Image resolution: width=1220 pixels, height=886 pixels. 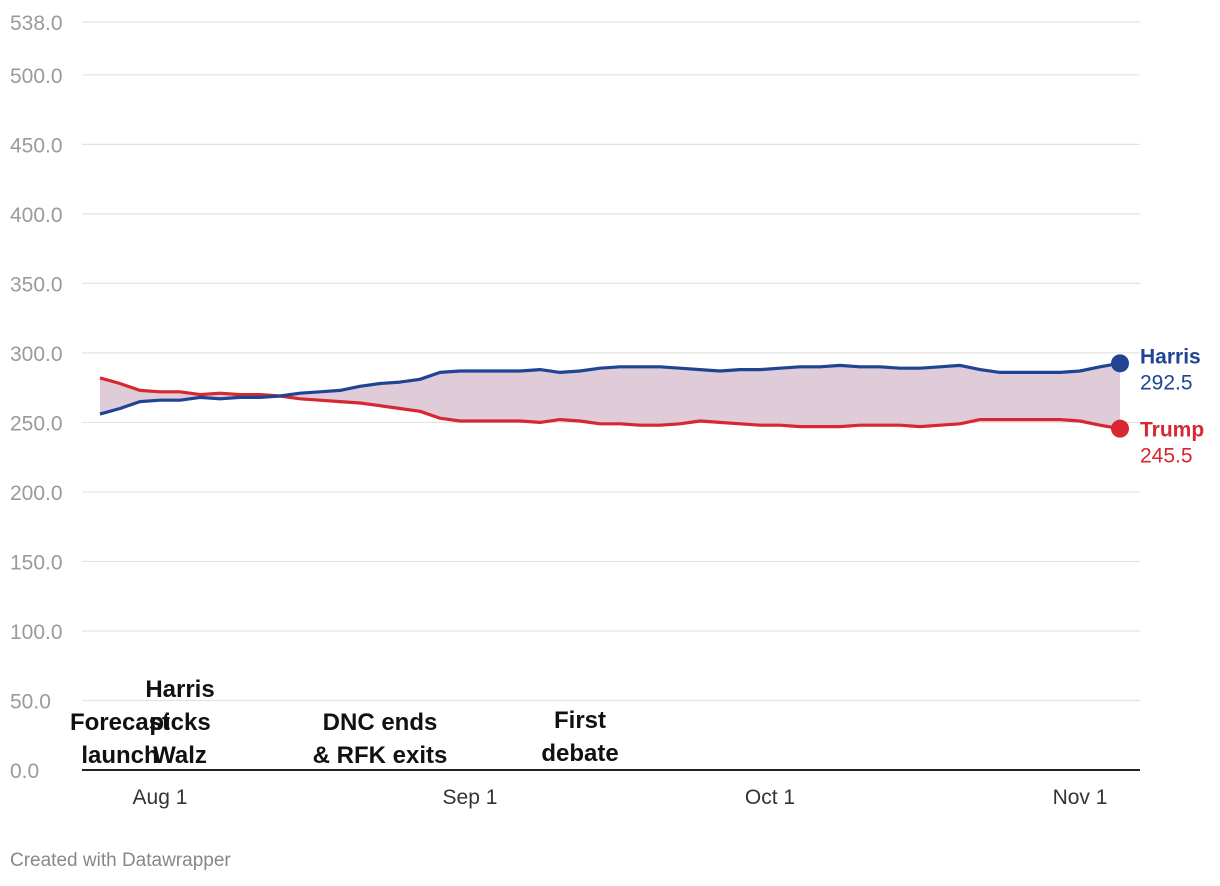 What do you see at coordinates (36, 493) in the screenshot?
I see `y-tick-label: 200.0` at bounding box center [36, 493].